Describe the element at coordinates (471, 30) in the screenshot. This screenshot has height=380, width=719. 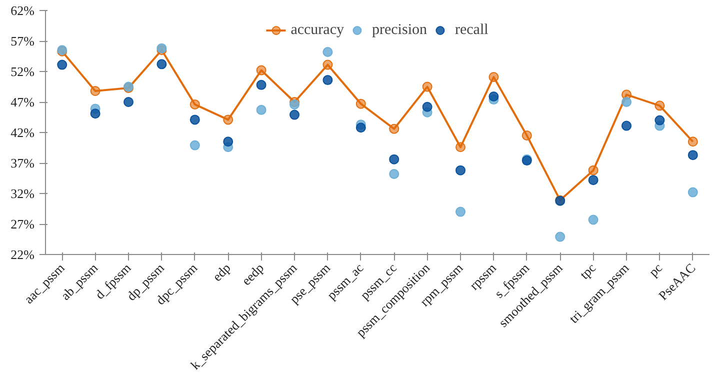
I see `legend-label: recall` at that location.